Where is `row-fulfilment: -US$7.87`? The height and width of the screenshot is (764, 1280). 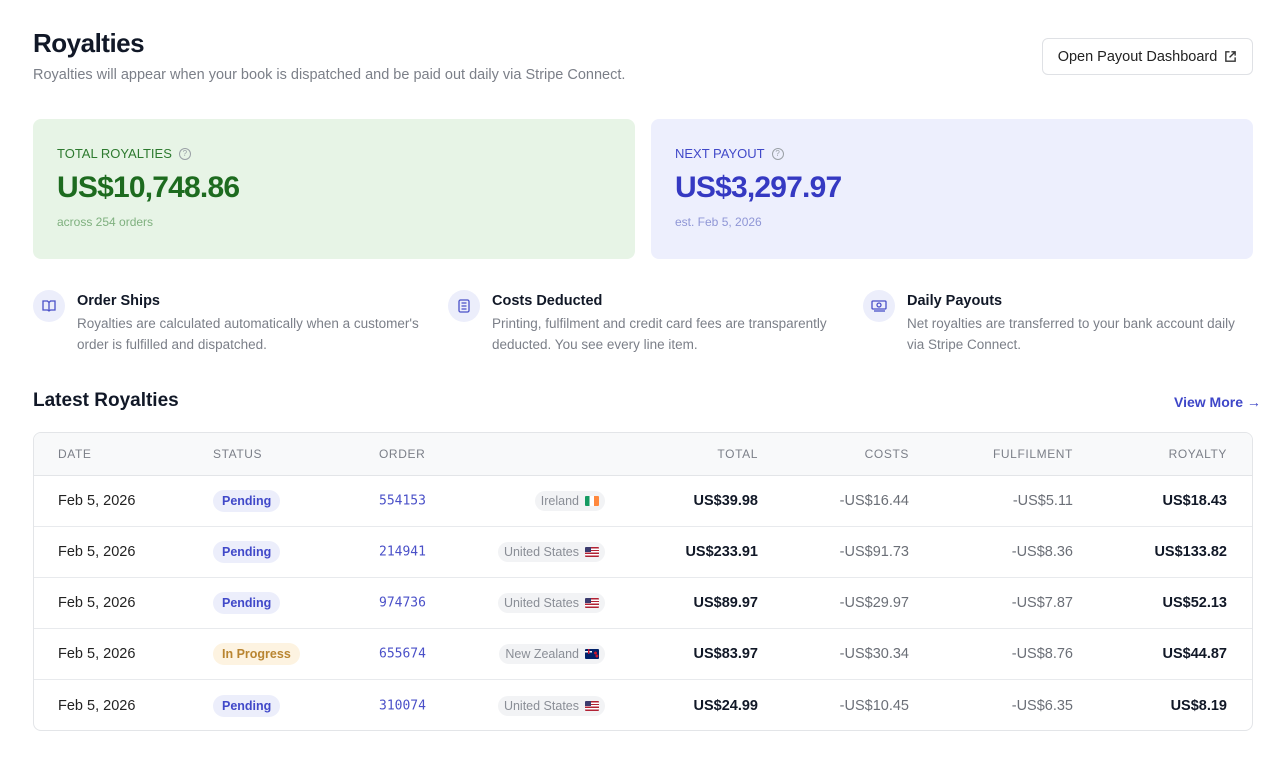 row-fulfilment: -US$7.87 is located at coordinates (1042, 603).